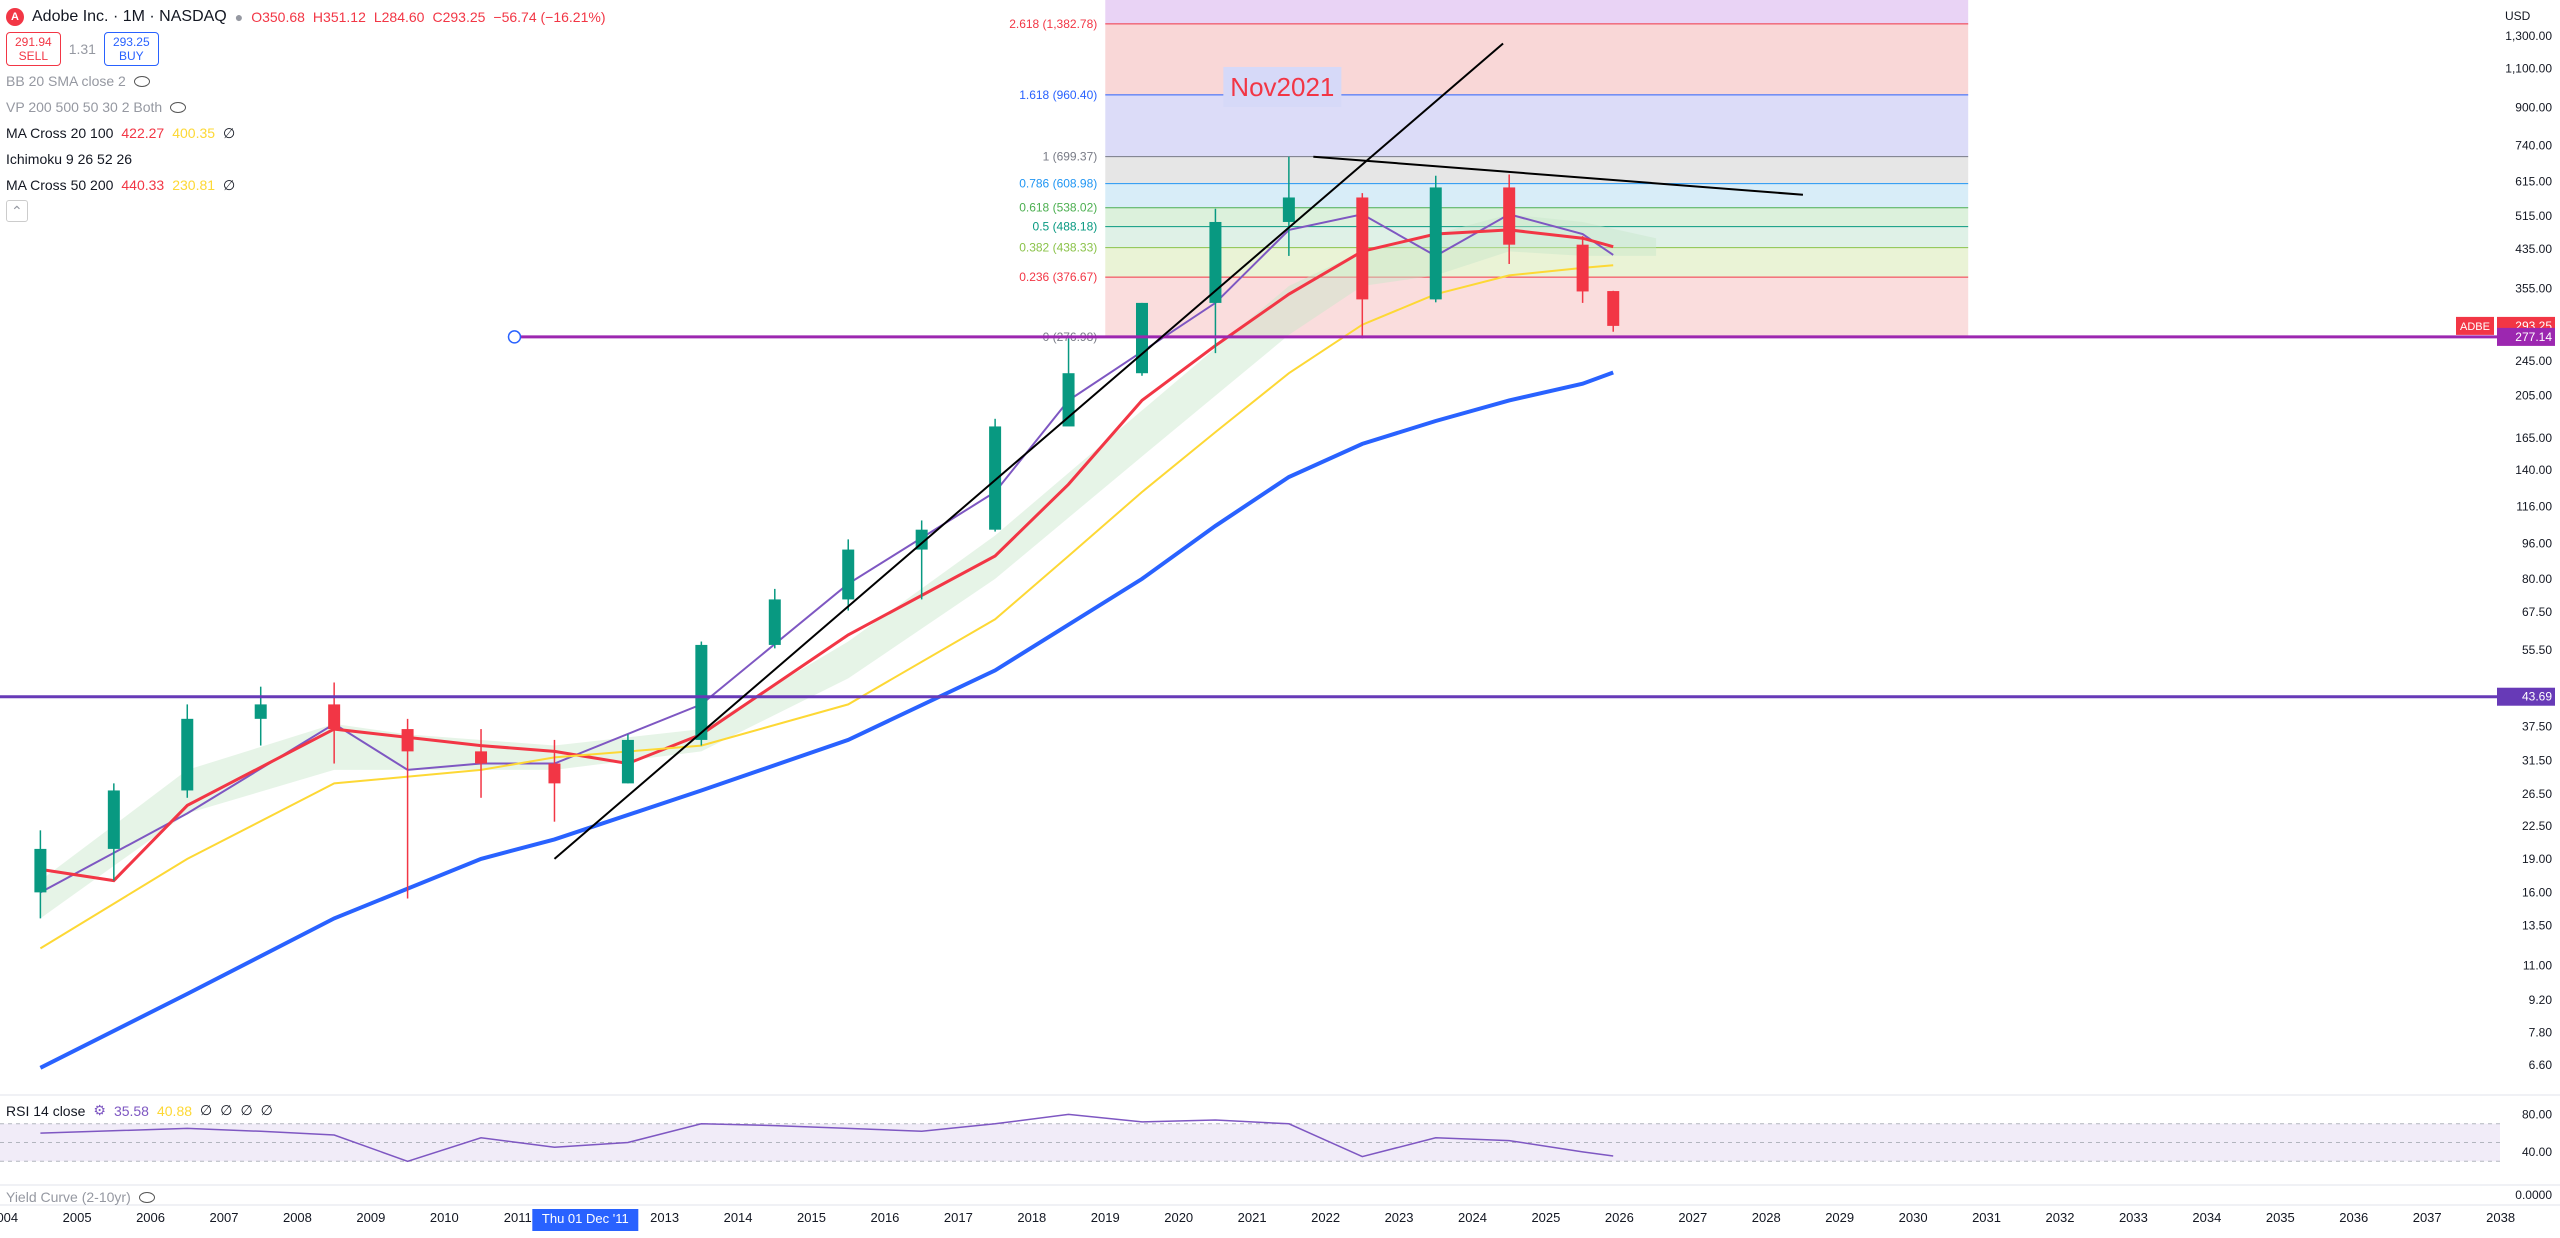 The width and height of the screenshot is (2560, 1238). Describe the element at coordinates (2537, 697) in the screenshot. I see `price-badge-label: 43.69` at that location.